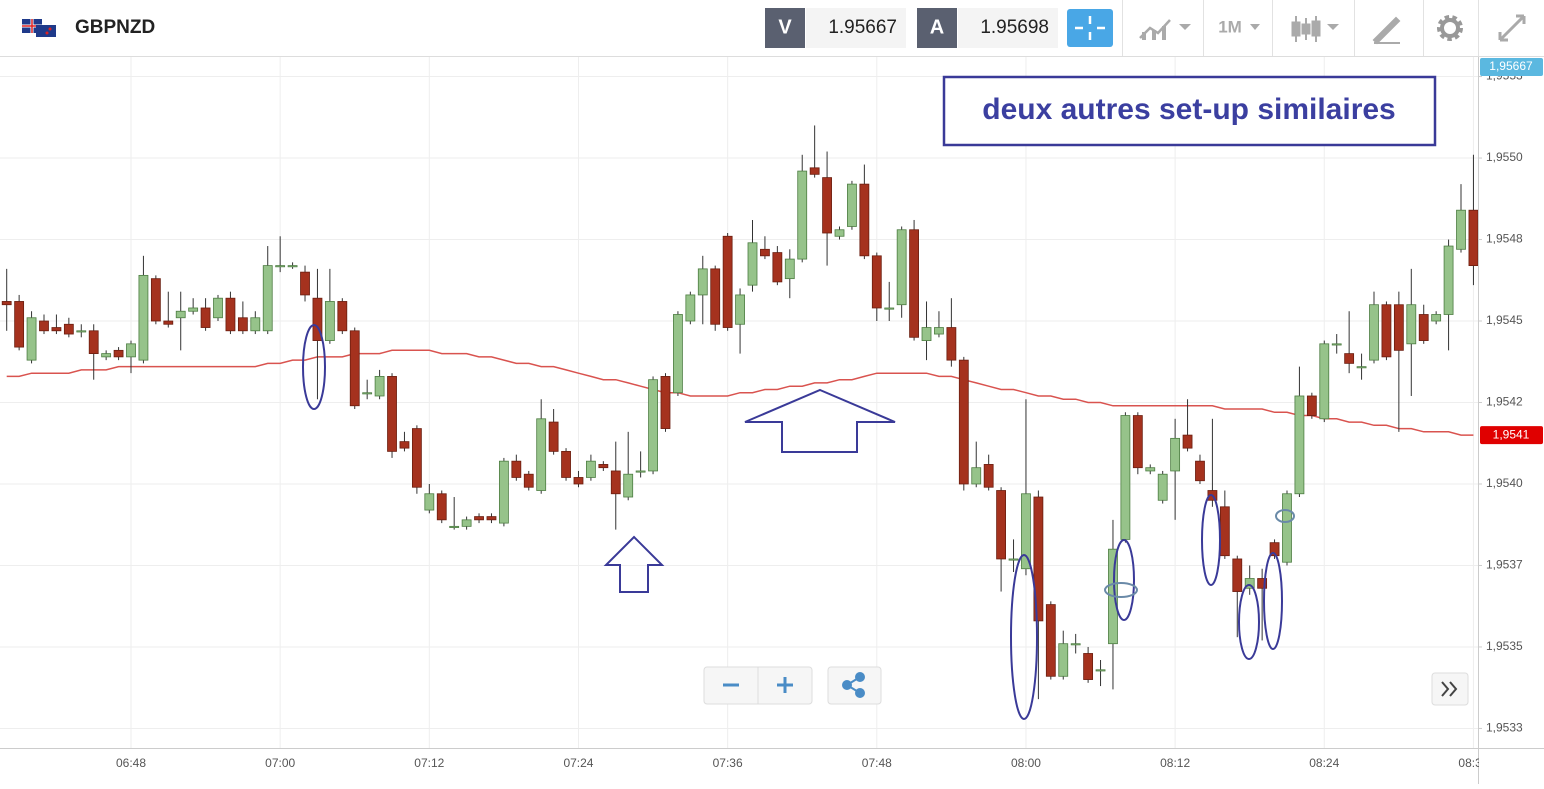  I want to click on indicators-button, so click(1165, 29).